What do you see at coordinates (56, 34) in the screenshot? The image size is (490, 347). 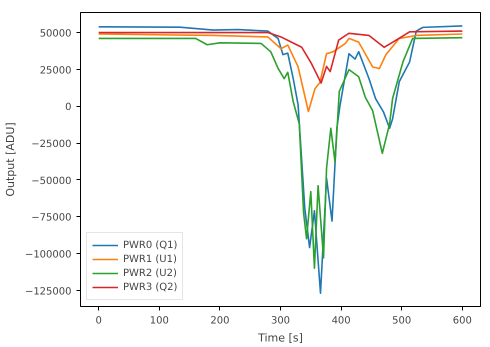 I see `y-tick-label: 50000` at bounding box center [56, 34].